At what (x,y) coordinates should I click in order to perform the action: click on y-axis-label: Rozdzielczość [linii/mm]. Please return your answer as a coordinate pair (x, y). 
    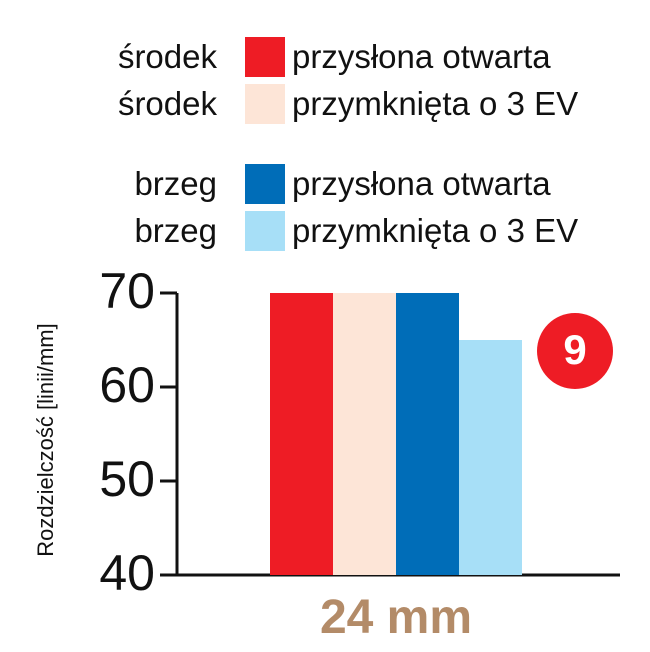
    Looking at the image, I should click on (45, 440).